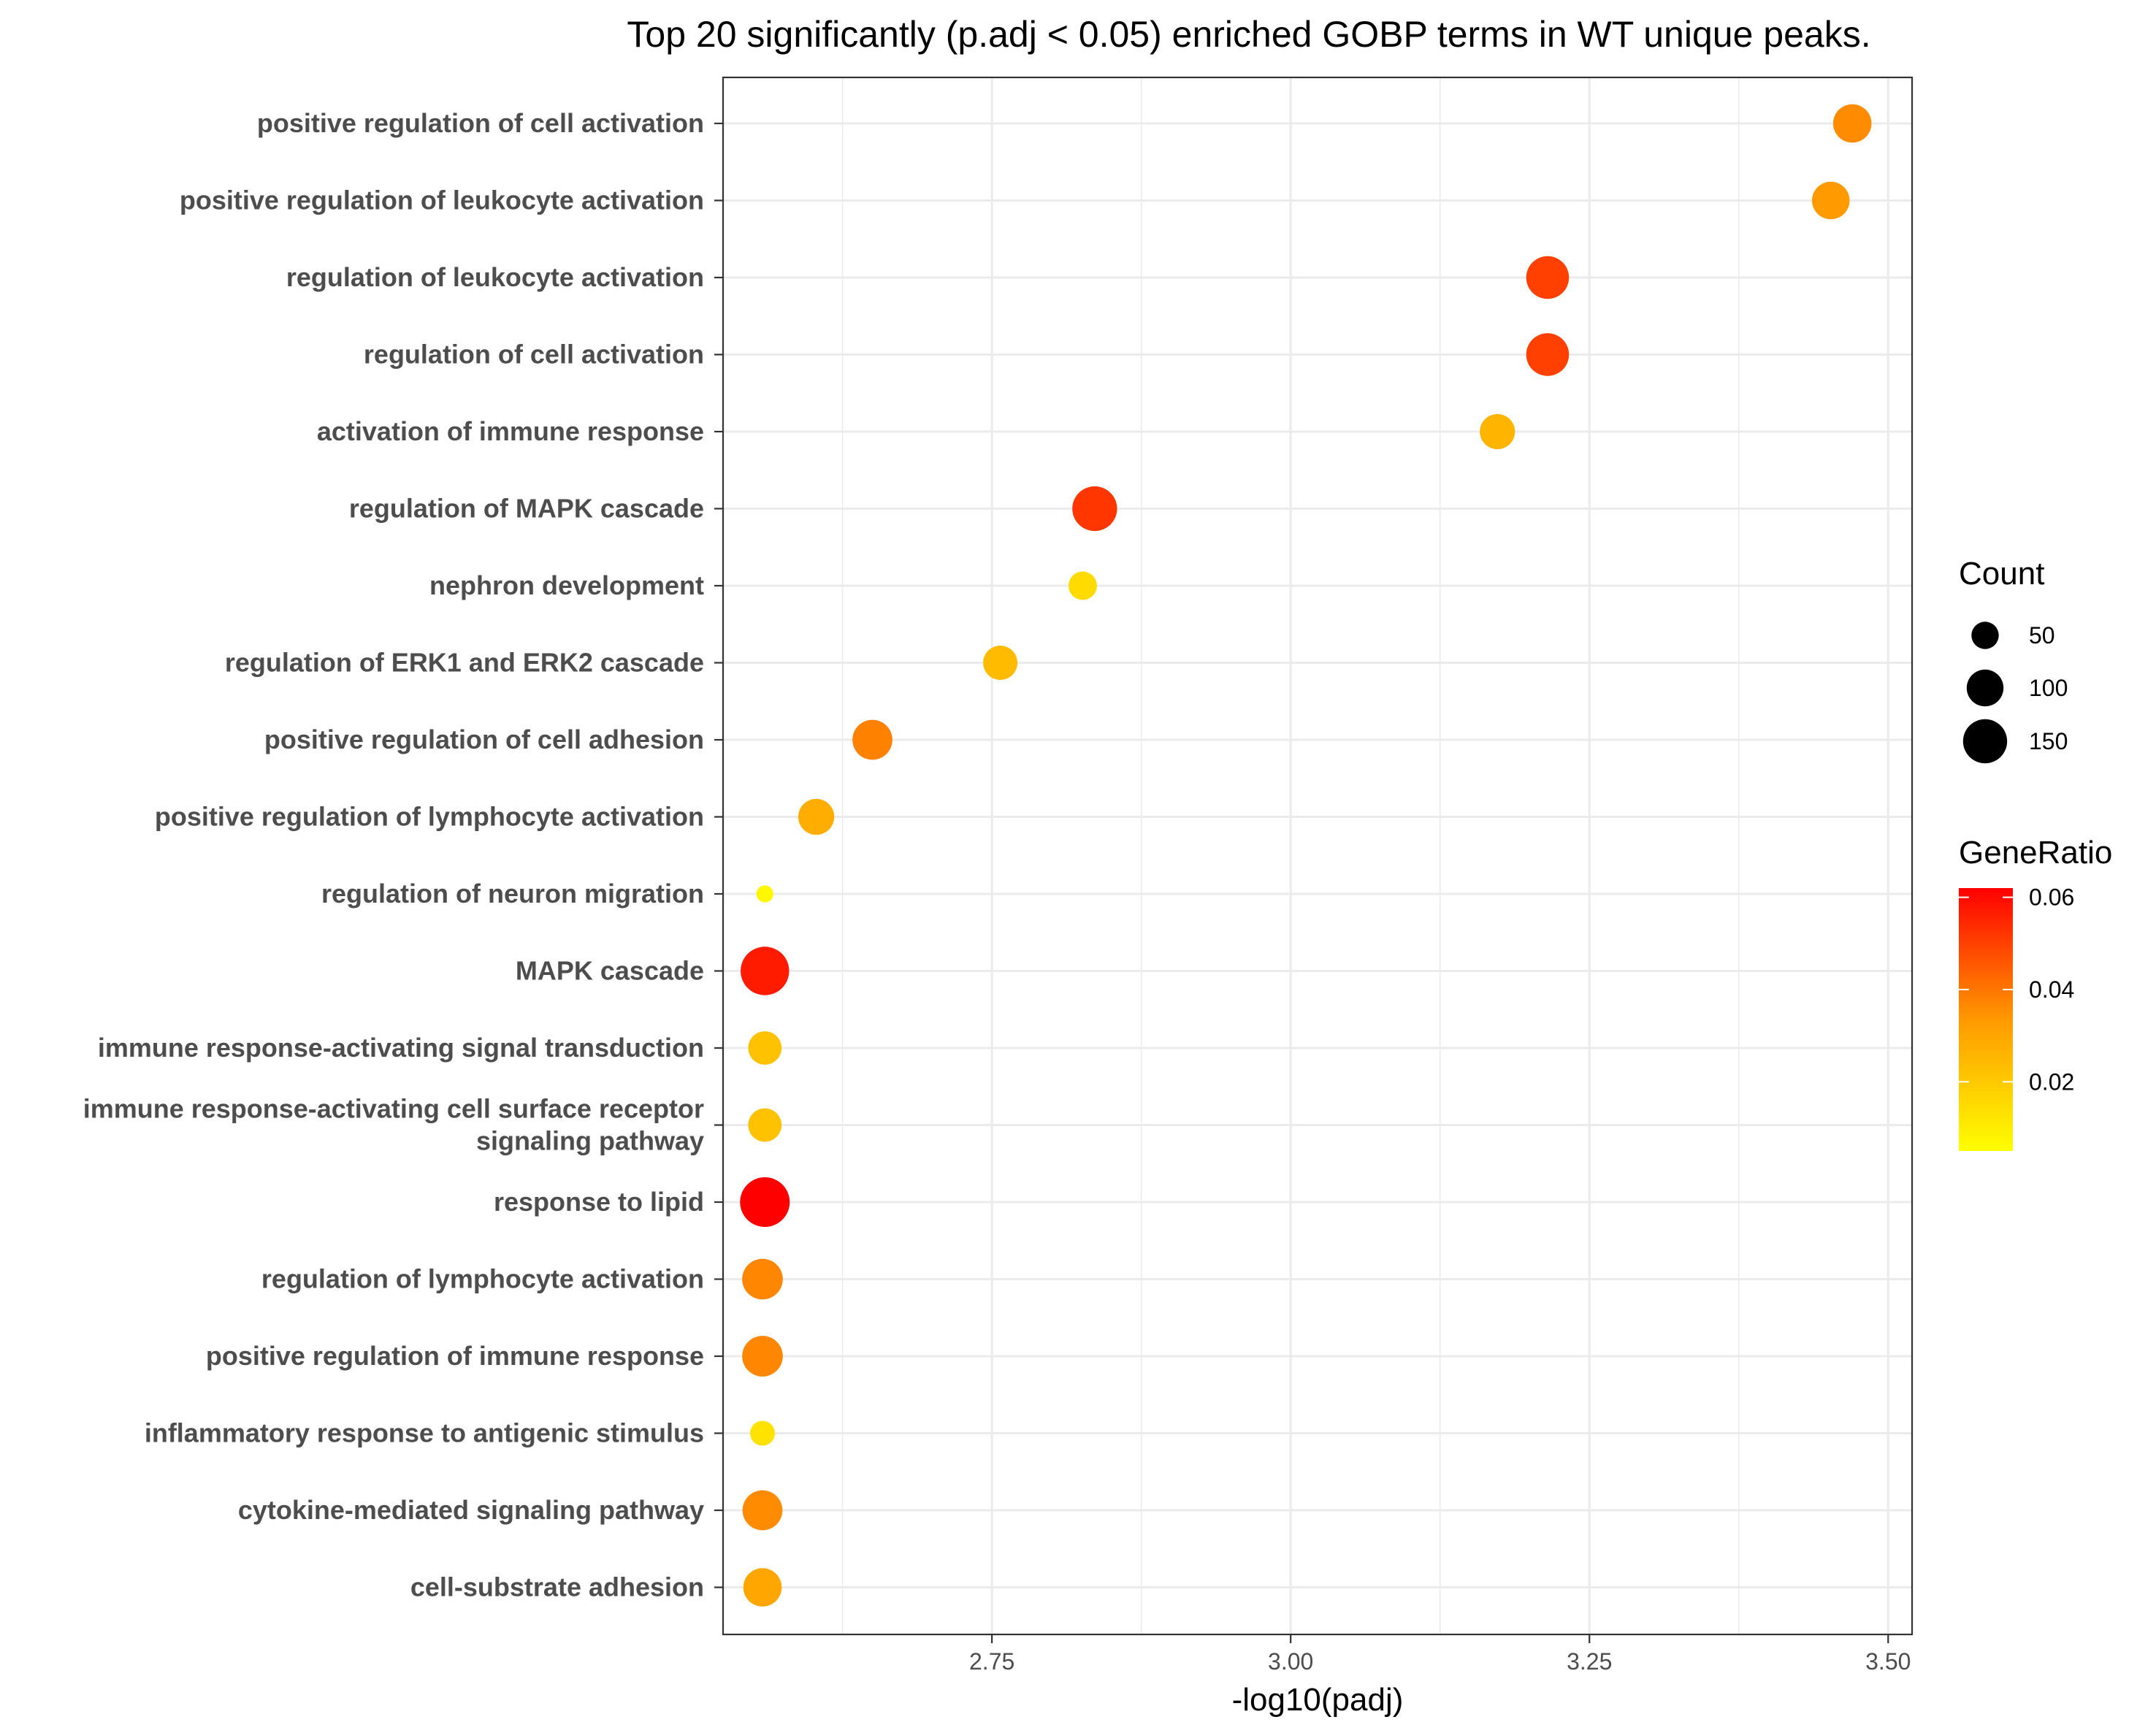 The height and width of the screenshot is (1725, 2156). Describe the element at coordinates (2014, 660) in the screenshot. I see `size-legend: Count 50 100 150` at that location.